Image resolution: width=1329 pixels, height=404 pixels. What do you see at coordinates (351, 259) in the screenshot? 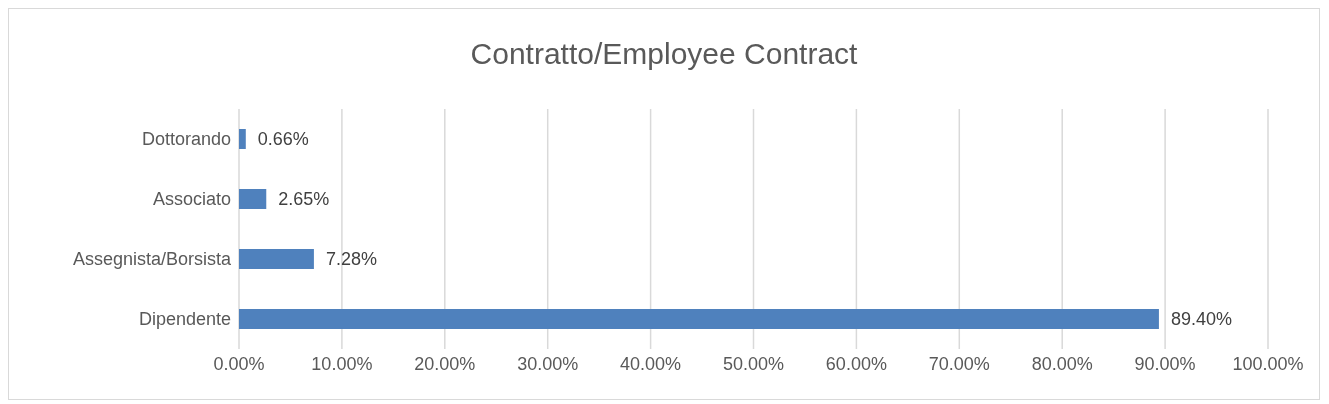
I see `data-label: 7.28%` at bounding box center [351, 259].